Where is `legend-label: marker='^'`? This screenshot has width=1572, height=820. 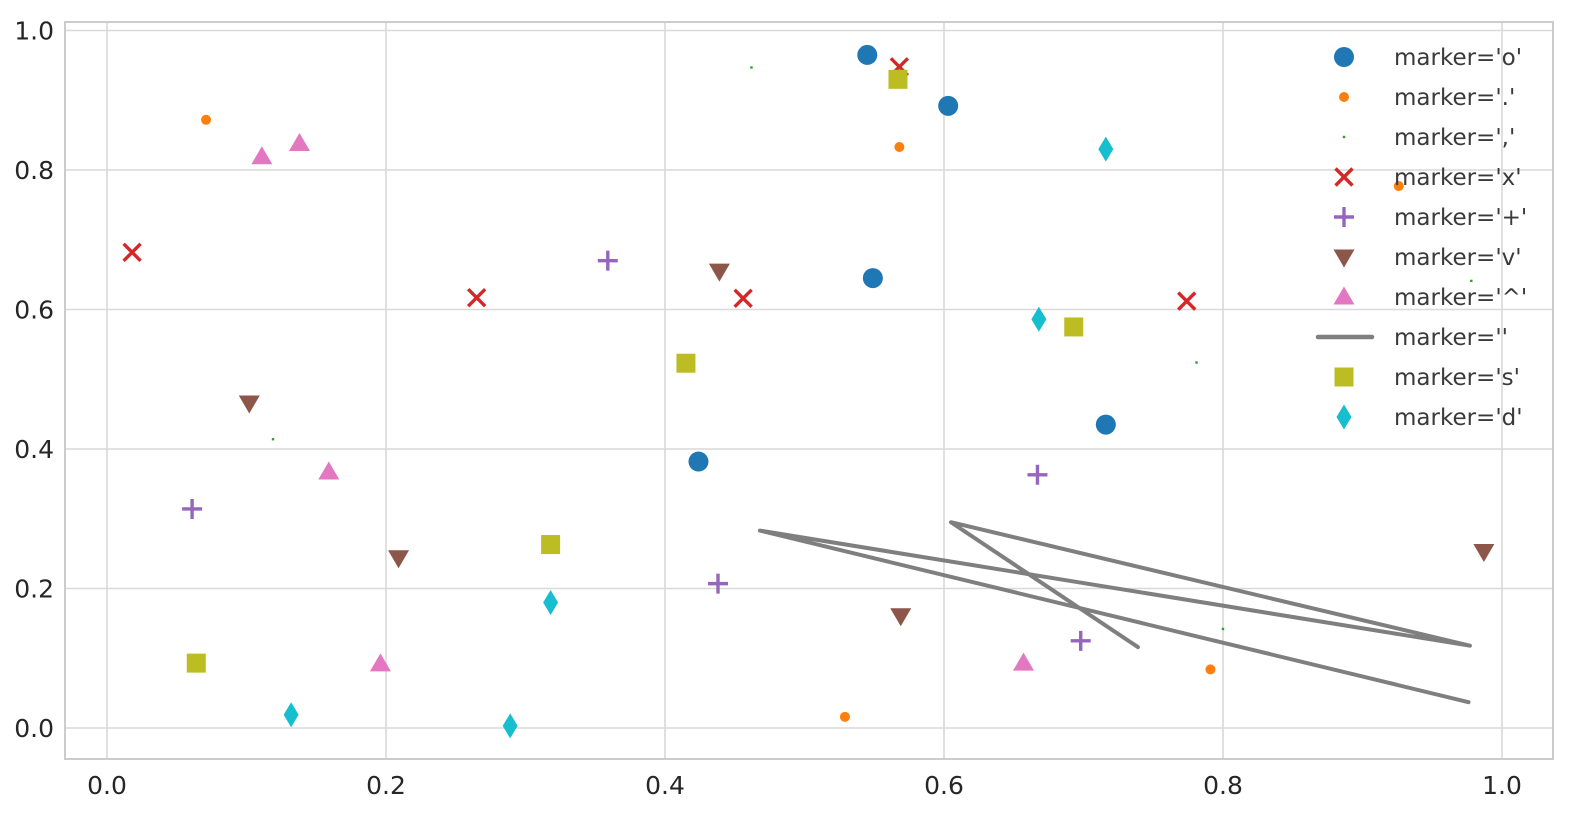
legend-label: marker='^' is located at coordinates (1460, 298).